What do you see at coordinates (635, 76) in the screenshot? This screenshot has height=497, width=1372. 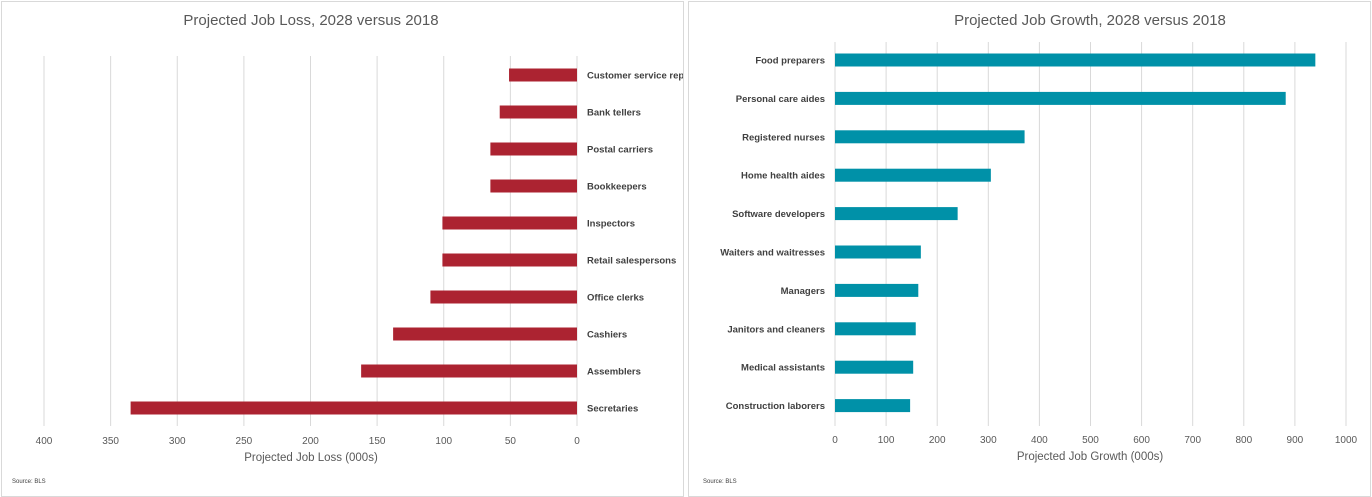 I see `category-label: Customer service reps` at bounding box center [635, 76].